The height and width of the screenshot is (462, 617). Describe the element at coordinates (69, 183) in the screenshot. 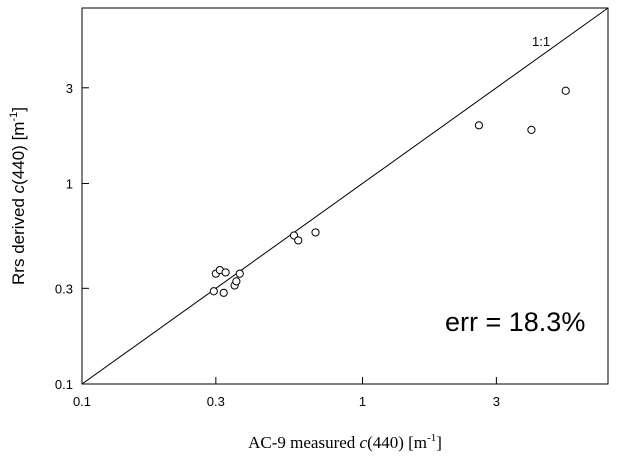

I see `y-tick-label: 1` at that location.